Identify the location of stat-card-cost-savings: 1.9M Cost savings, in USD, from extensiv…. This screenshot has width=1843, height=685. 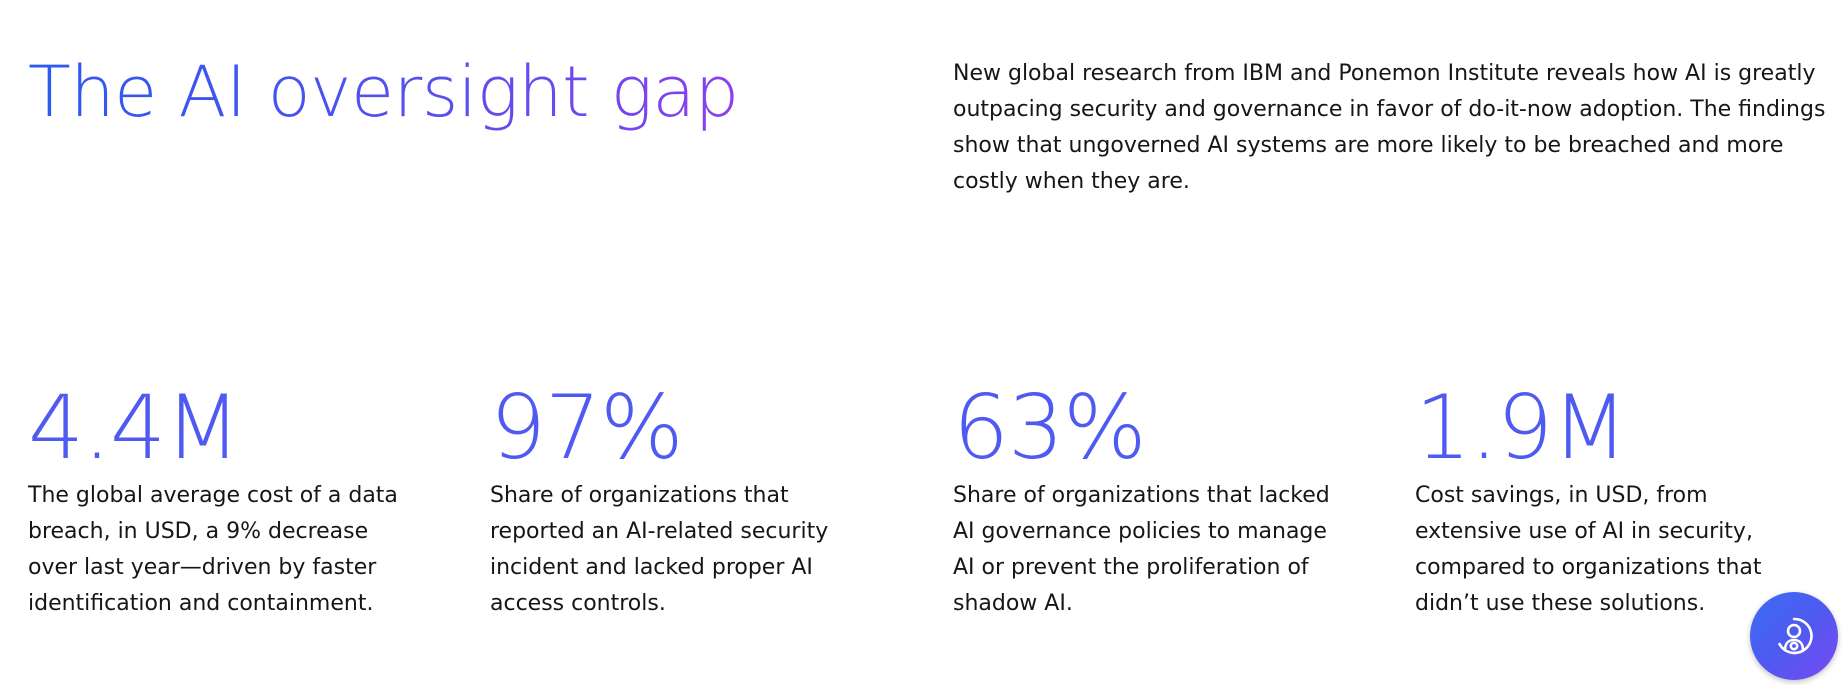
(1605, 500).